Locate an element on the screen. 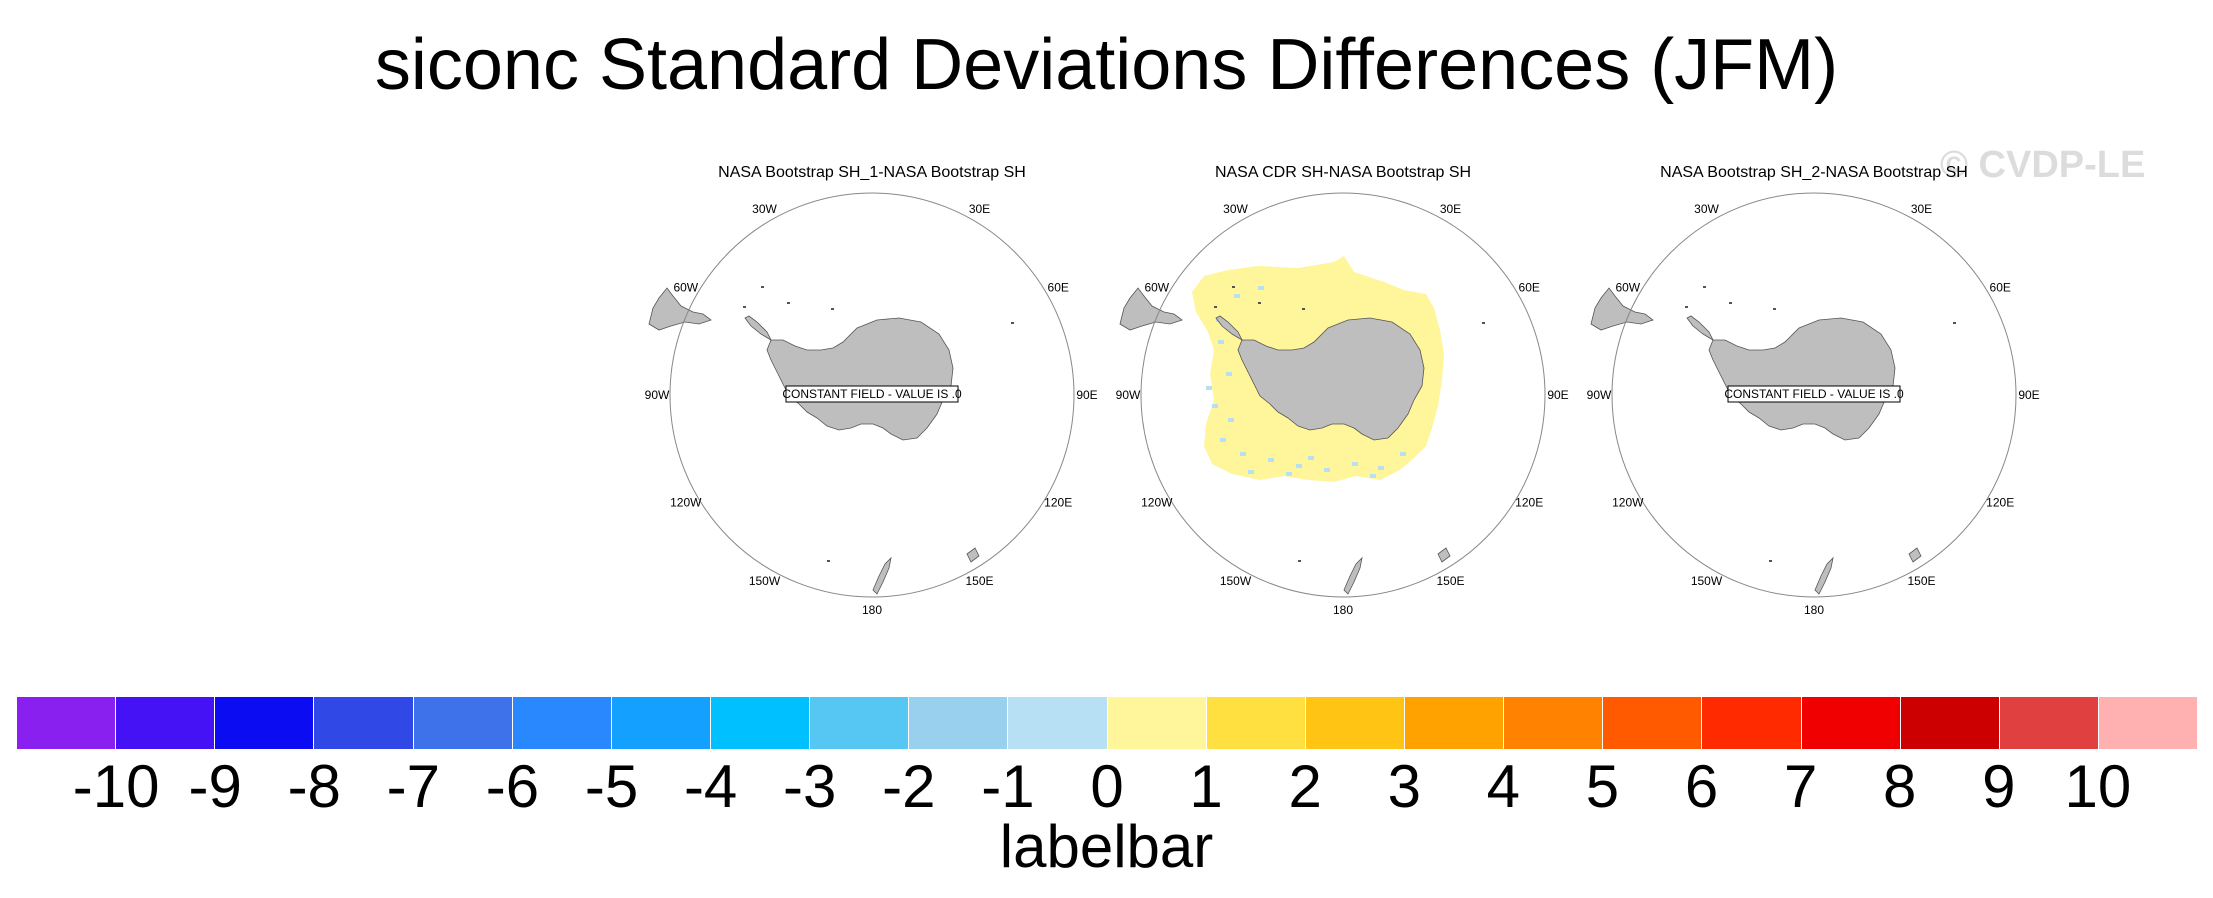 The width and height of the screenshot is (2213, 898). antarctica-land is located at coordinates (1802, 379).